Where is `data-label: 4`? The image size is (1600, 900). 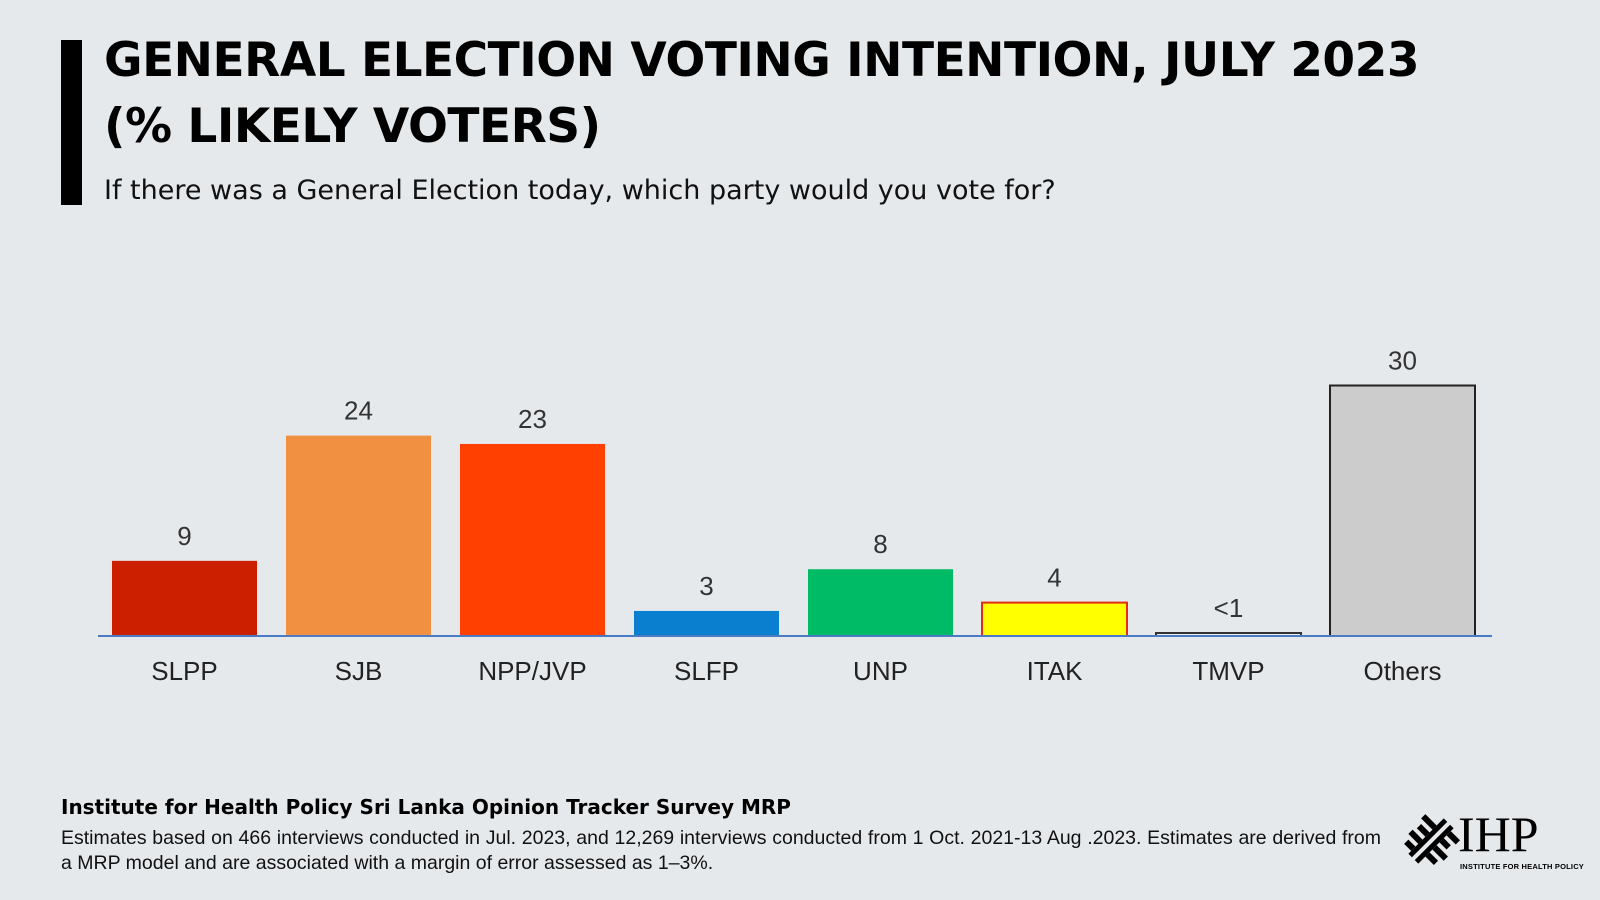 data-label: 4 is located at coordinates (1054, 578).